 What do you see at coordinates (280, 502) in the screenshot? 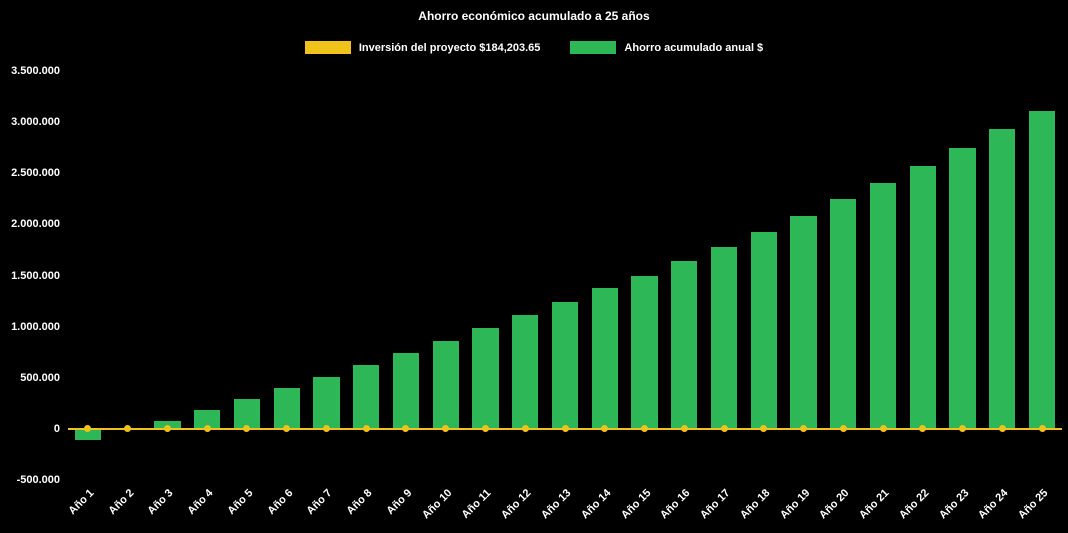
I see `x-axis-label: Año 6` at bounding box center [280, 502].